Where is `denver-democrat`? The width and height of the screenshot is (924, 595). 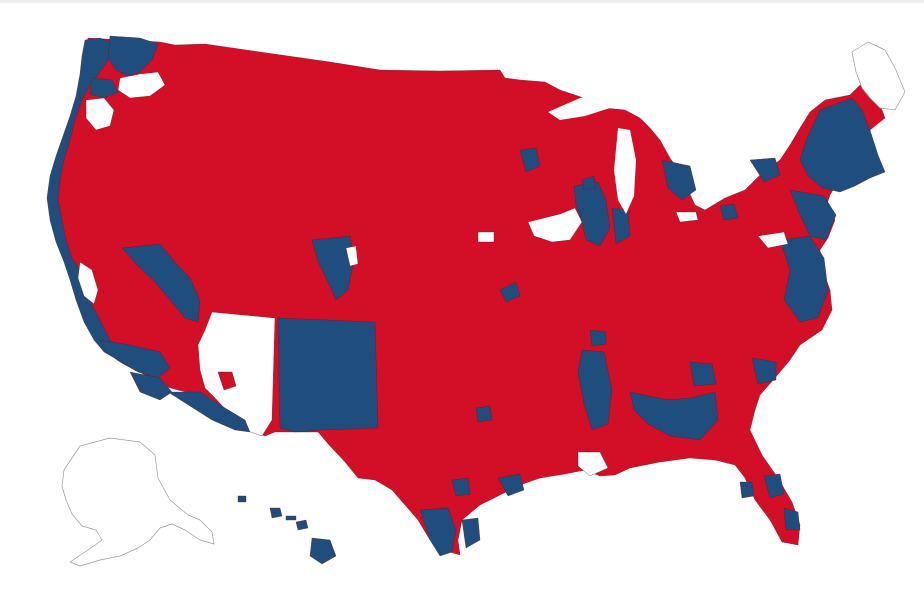
denver-democrat is located at coordinates (333, 268).